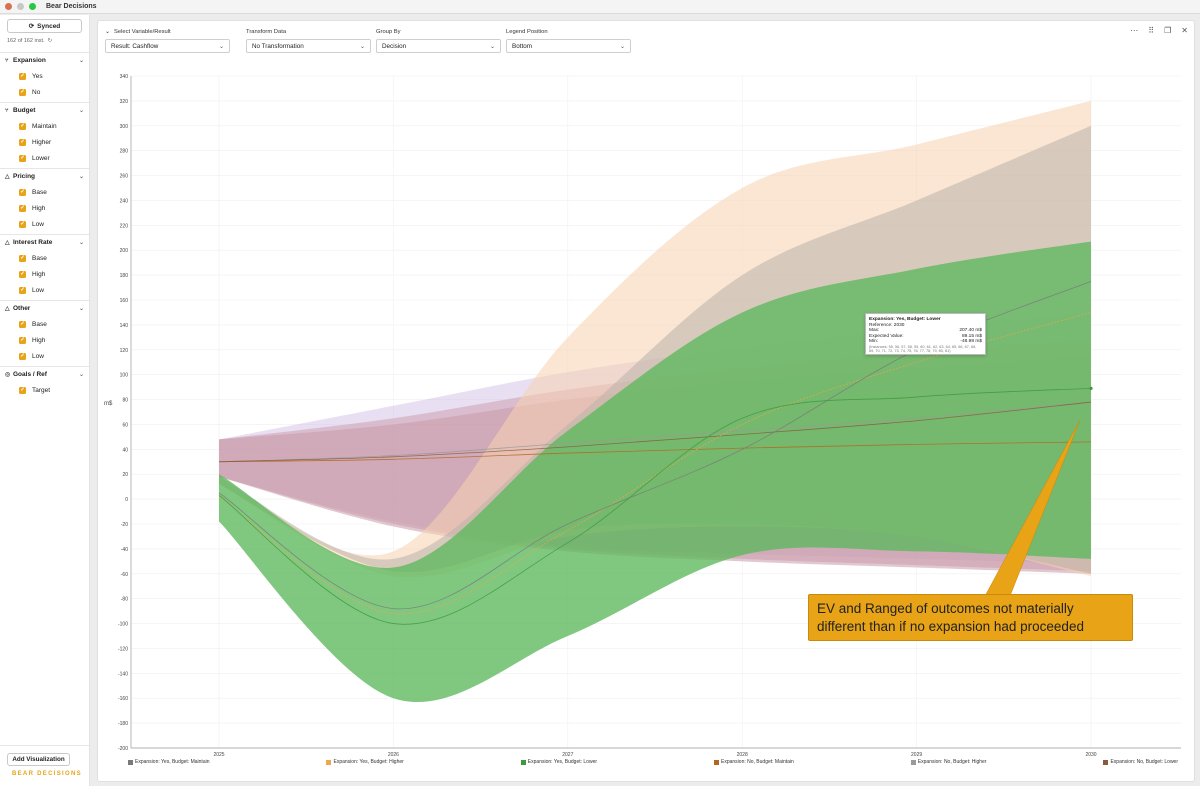 The width and height of the screenshot is (1200, 786). I want to click on tooltip-min-label: Min:, so click(874, 342).